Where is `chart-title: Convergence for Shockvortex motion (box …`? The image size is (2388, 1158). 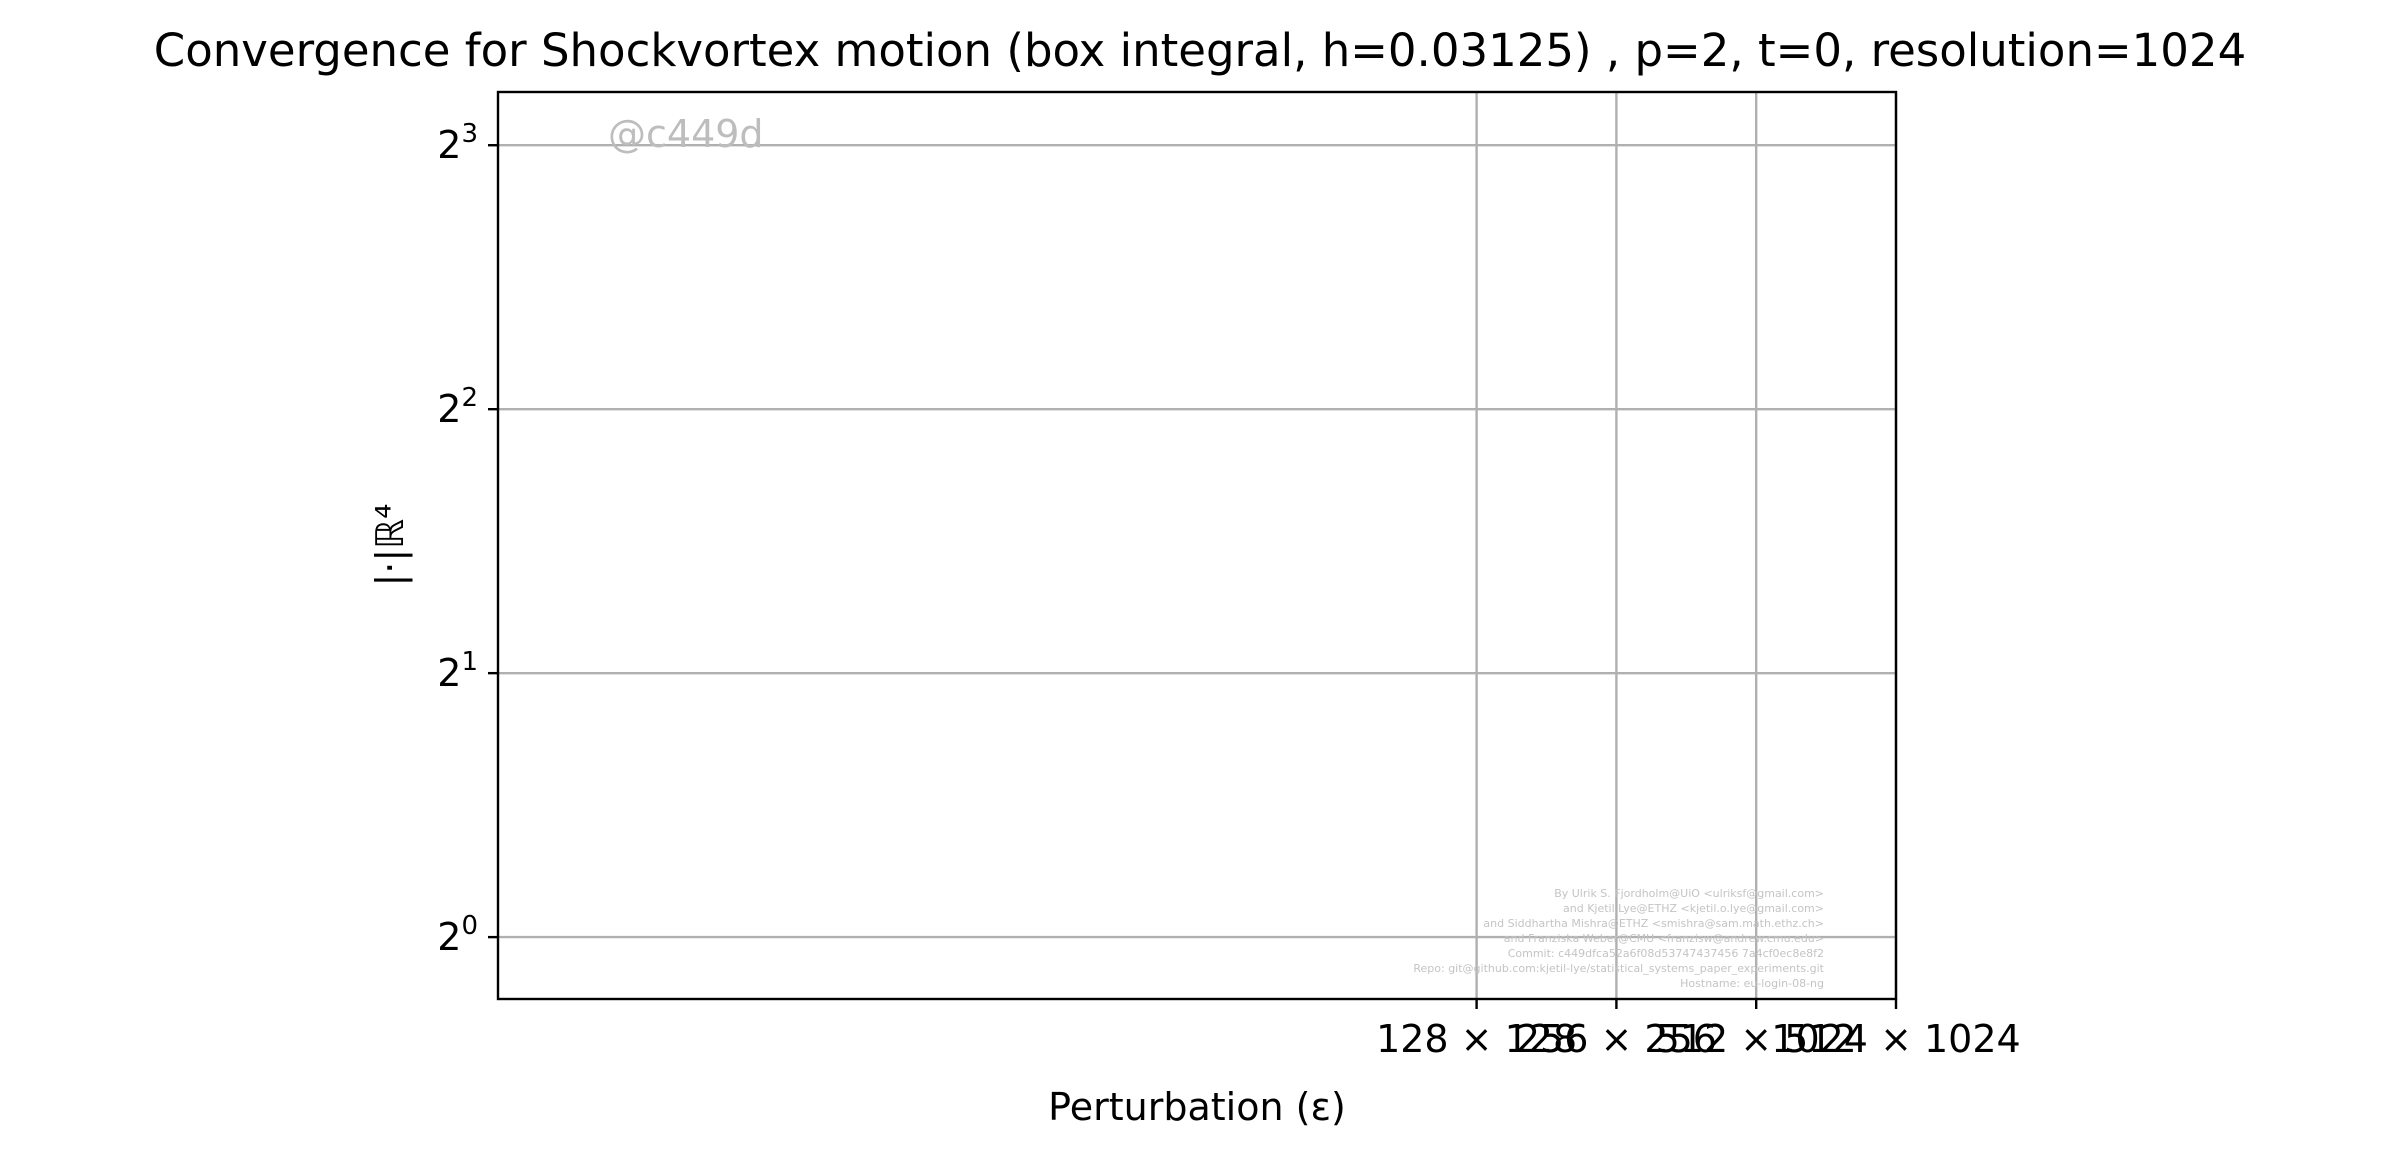 chart-title: Convergence for Shockvortex motion (box … is located at coordinates (1200, 50).